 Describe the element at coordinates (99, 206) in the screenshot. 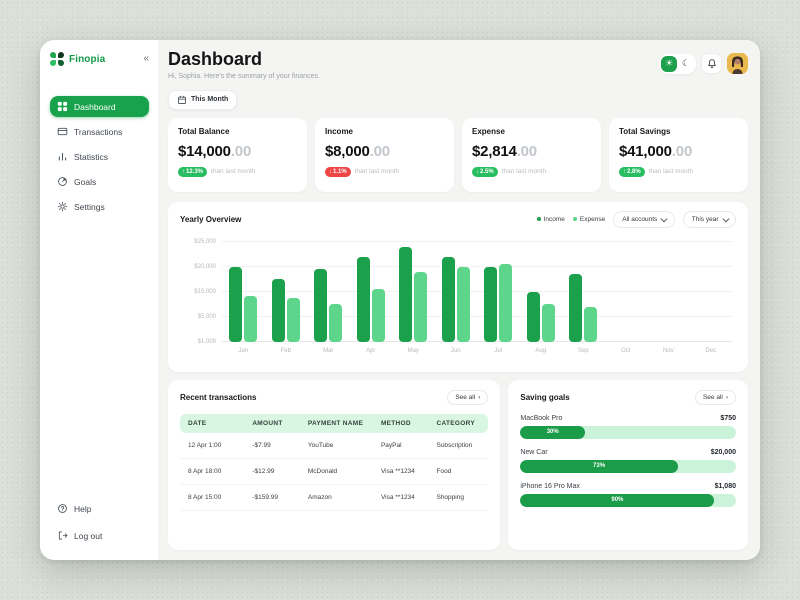

I see `sidebar-item-settings: Settings` at that location.